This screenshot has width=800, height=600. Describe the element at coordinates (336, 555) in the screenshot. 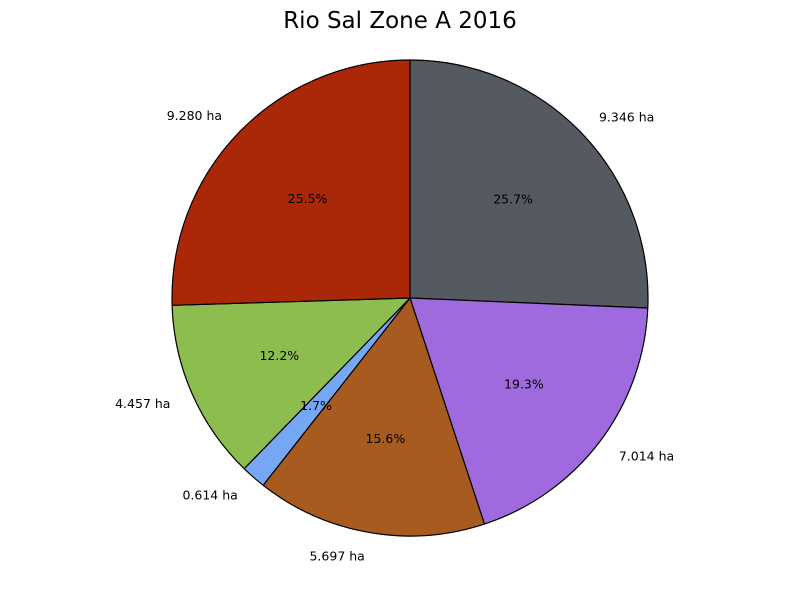

I see `slice-value-label-2: 5.697 ha` at that location.